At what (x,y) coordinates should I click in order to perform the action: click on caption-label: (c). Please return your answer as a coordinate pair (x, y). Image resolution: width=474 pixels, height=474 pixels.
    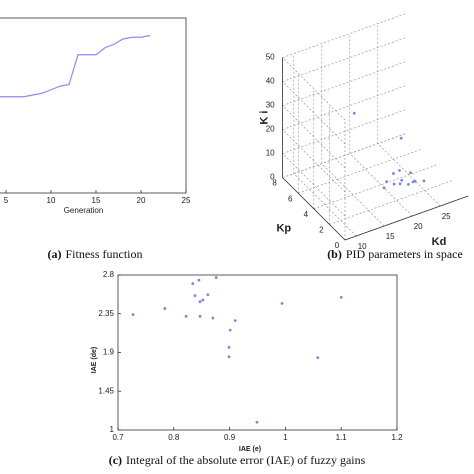
    Looking at the image, I should click on (115, 460).